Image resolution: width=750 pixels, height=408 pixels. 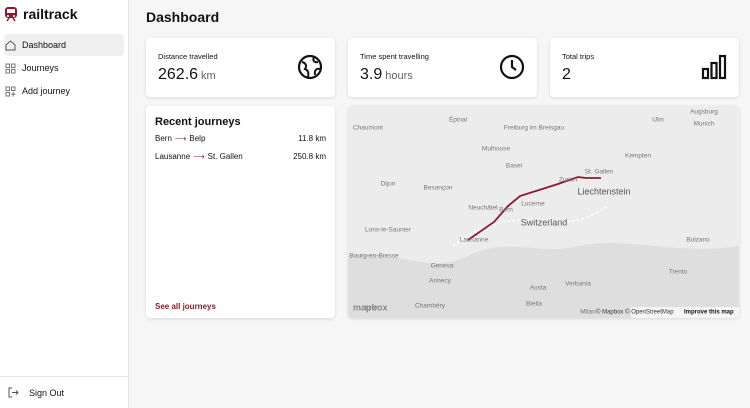 What do you see at coordinates (371, 74) in the screenshot?
I see `value: 3.9` at bounding box center [371, 74].